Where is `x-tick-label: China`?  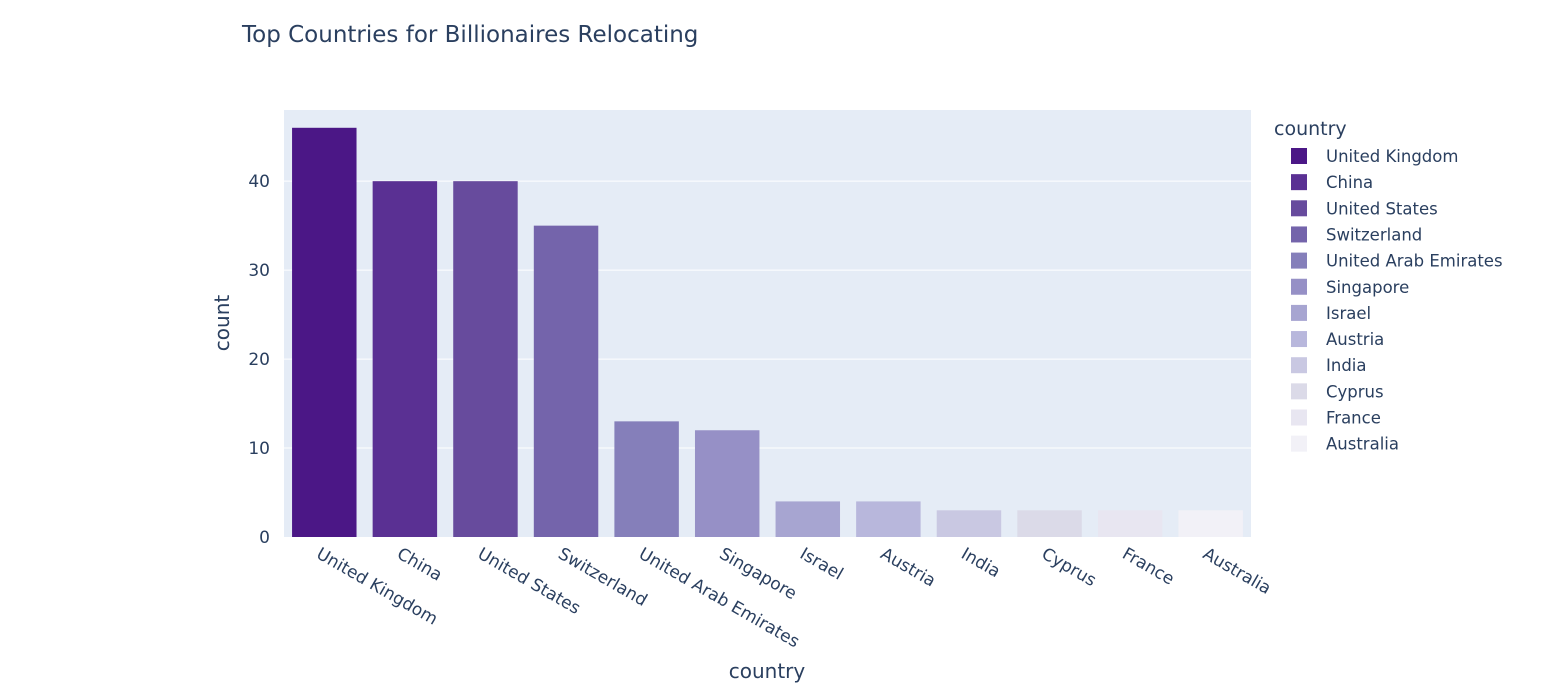
x-tick-label: China is located at coordinates (419, 565).